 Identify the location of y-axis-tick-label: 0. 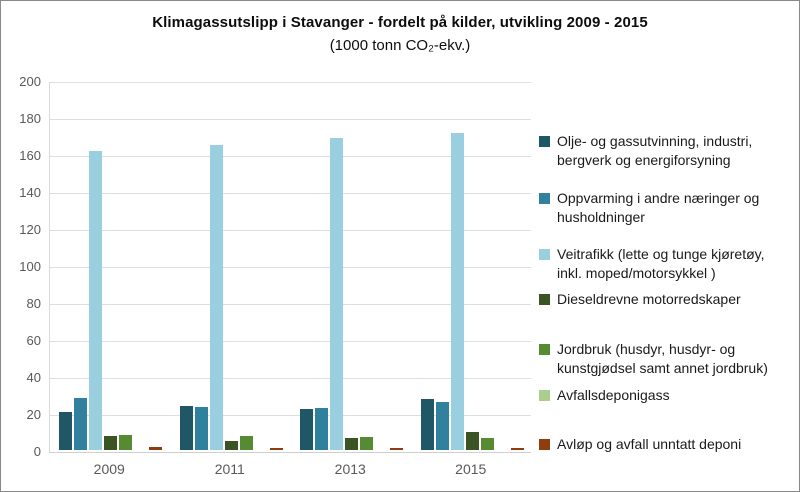
(37, 451).